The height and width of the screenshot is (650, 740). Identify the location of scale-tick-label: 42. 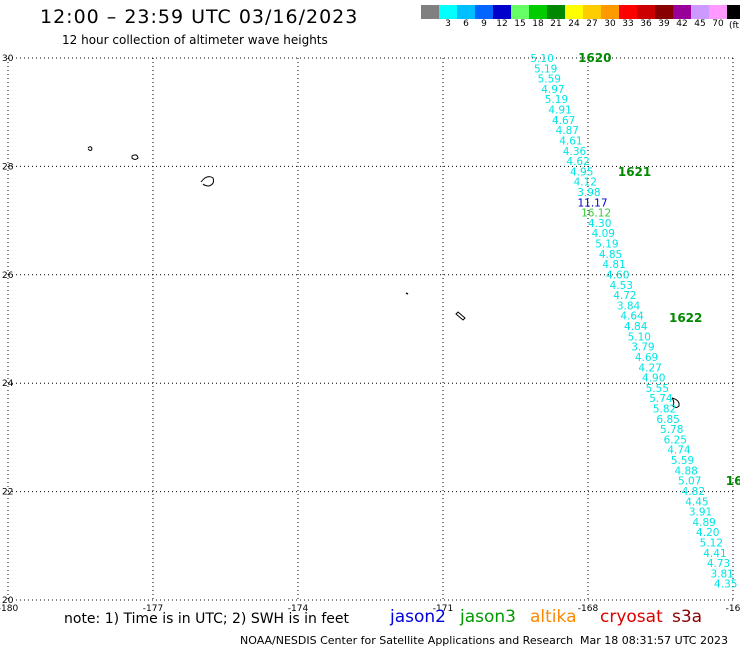
(682, 24).